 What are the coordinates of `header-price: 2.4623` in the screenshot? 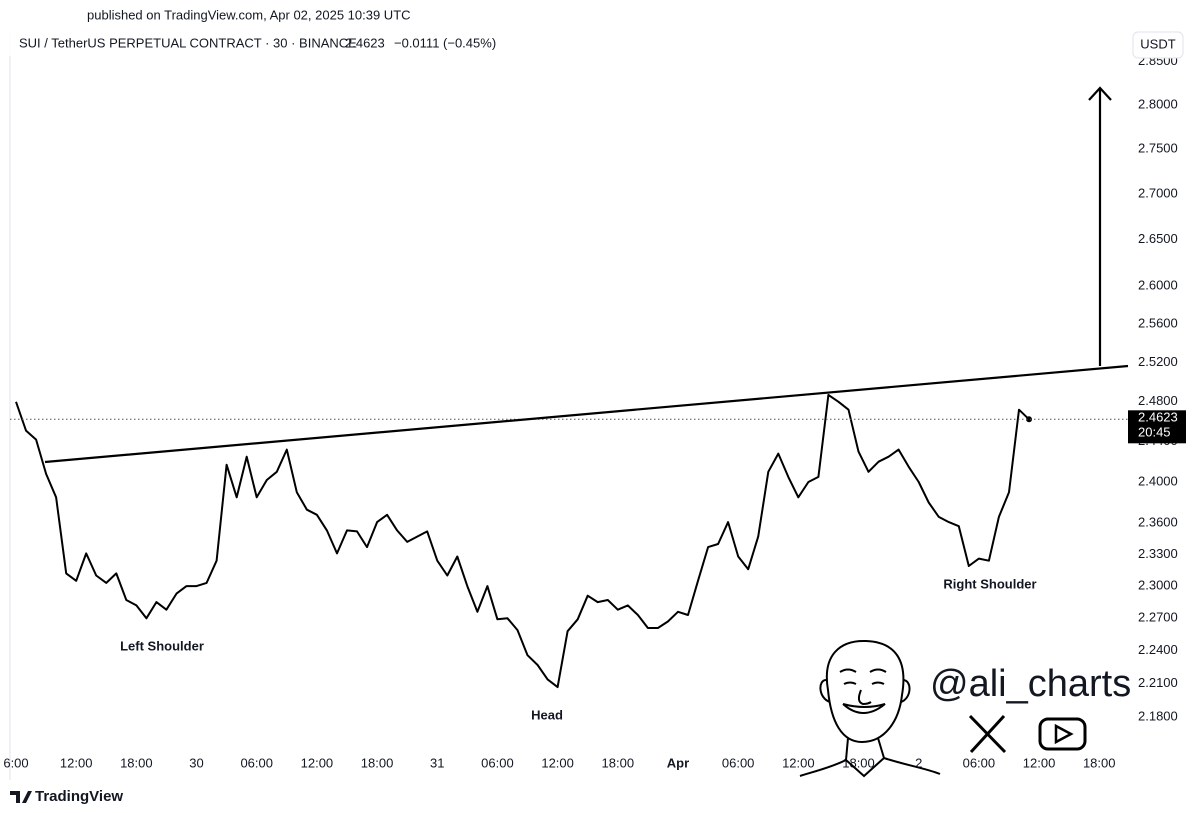 It's located at (365, 42).